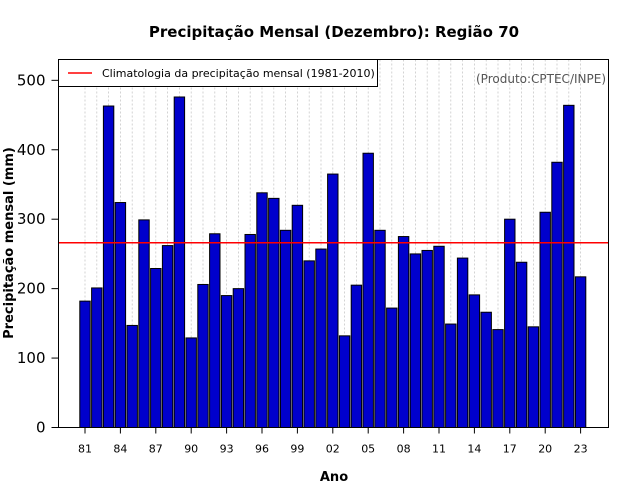 The width and height of the screenshot is (640, 500). I want to click on bar-2013, so click(462, 343).